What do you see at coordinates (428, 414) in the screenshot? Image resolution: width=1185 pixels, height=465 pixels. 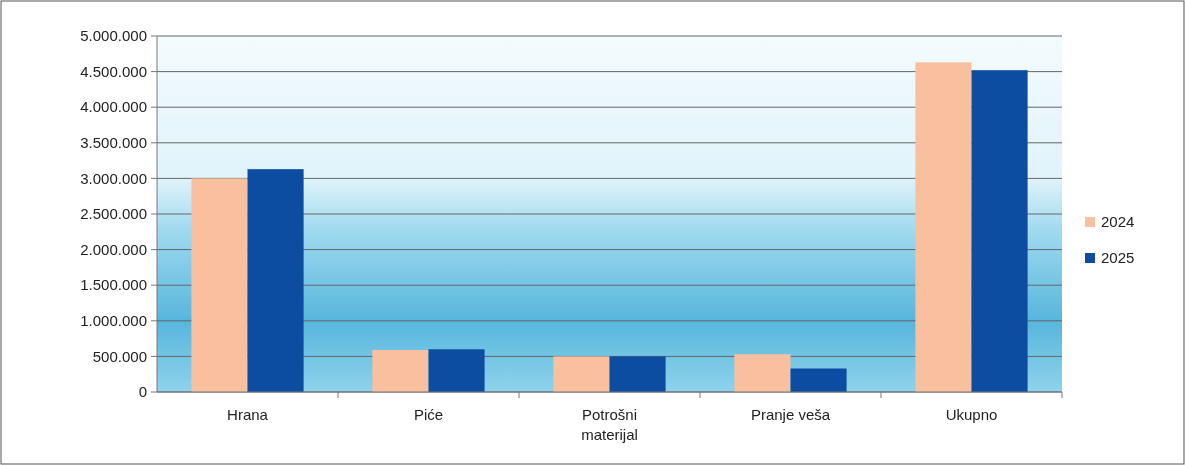 I see `x-tick-label: Piće` at bounding box center [428, 414].